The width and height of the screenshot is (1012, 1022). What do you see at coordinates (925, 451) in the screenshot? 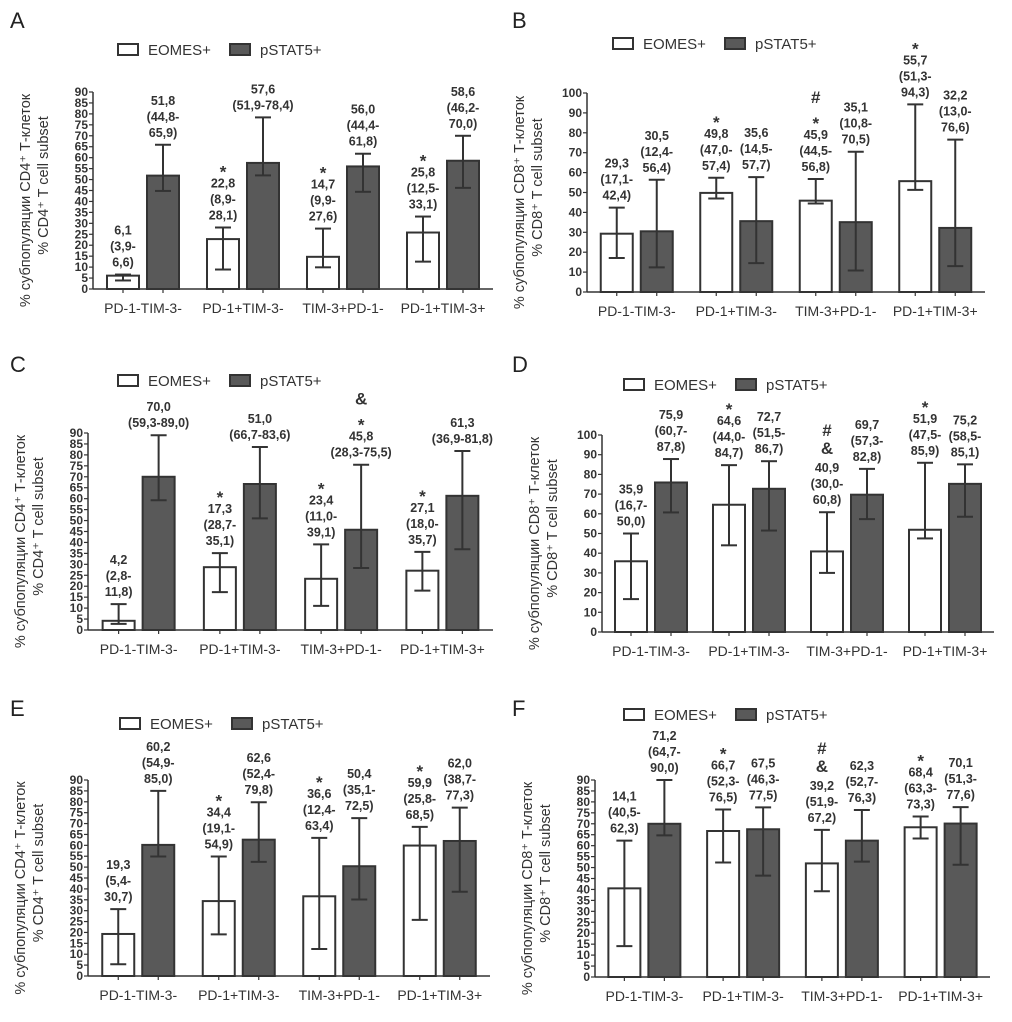
I see `data-label: 85,9)` at bounding box center [925, 451].